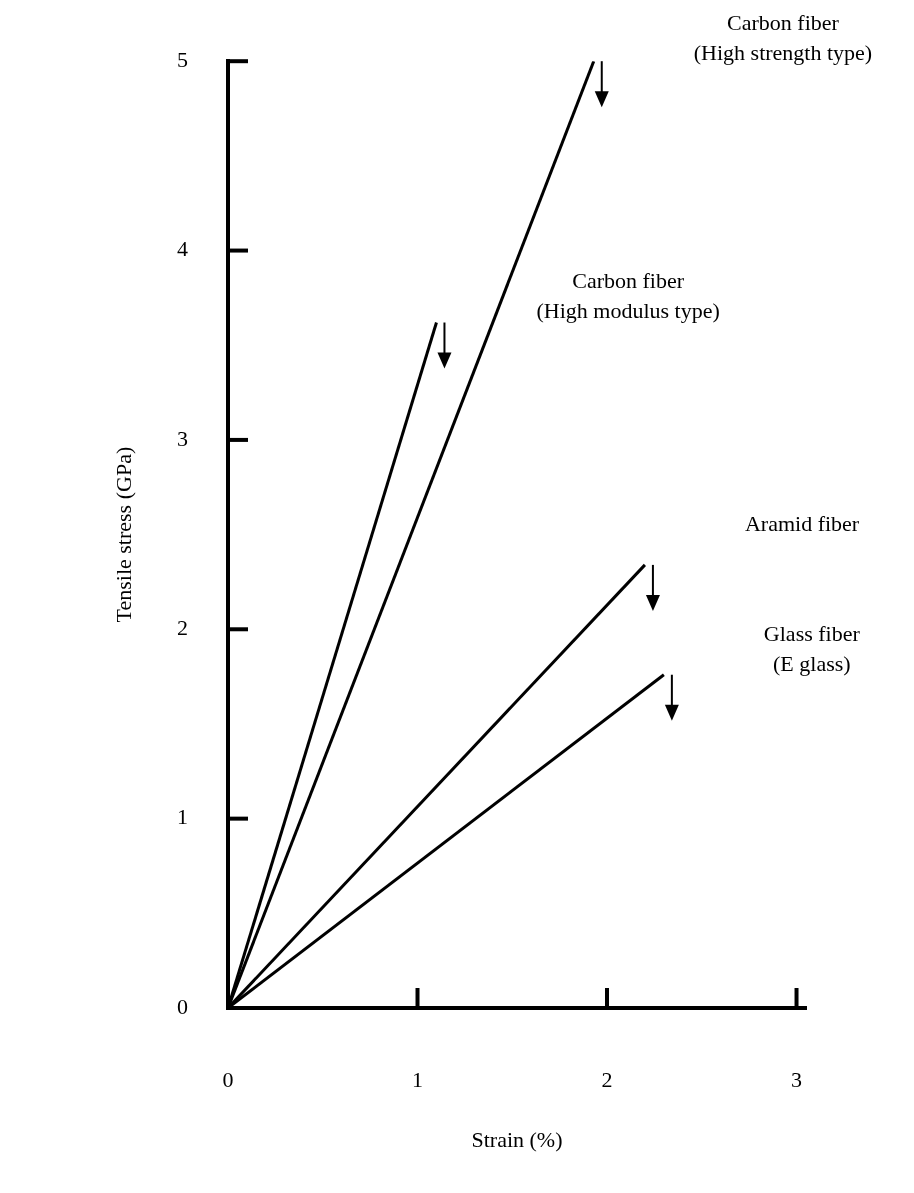  Describe the element at coordinates (797, 1079) in the screenshot. I see `x-tick-label: 3` at that location.